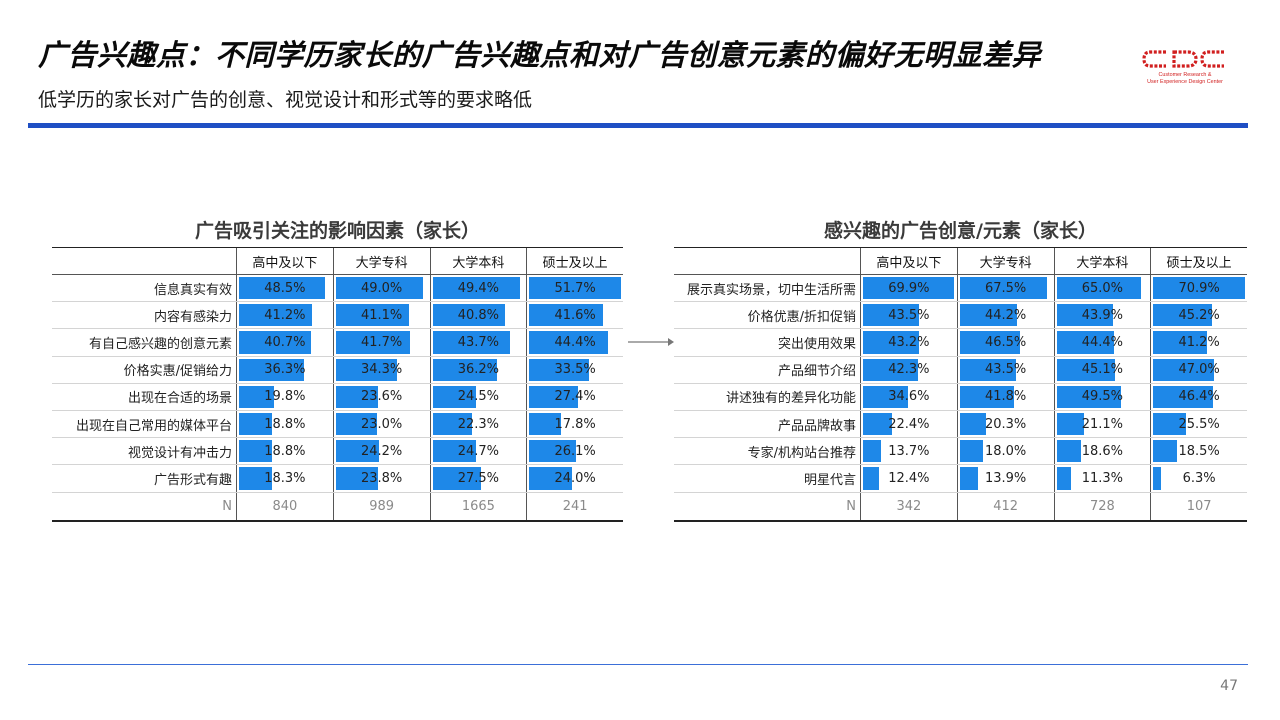  What do you see at coordinates (767, 424) in the screenshot?
I see `row-label: 产品品牌故事` at bounding box center [767, 424].